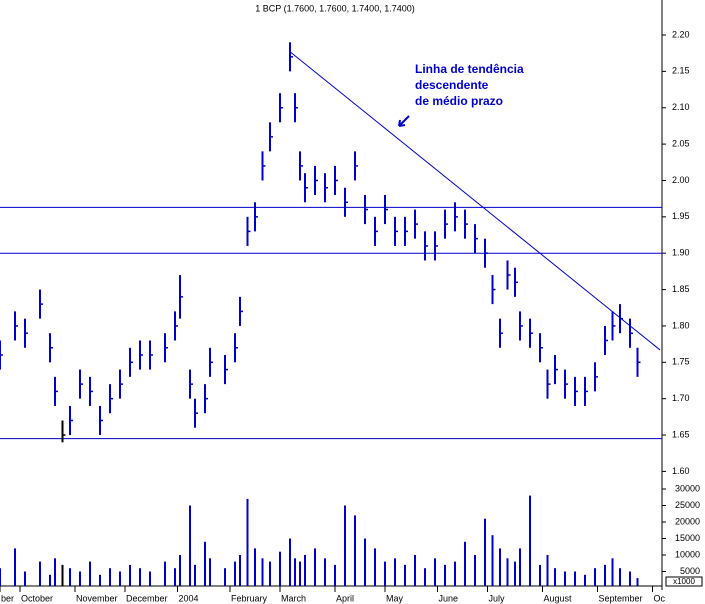 The image size is (705, 604). What do you see at coordinates (449, 598) in the screenshot?
I see `x-tick-label: June` at bounding box center [449, 598].